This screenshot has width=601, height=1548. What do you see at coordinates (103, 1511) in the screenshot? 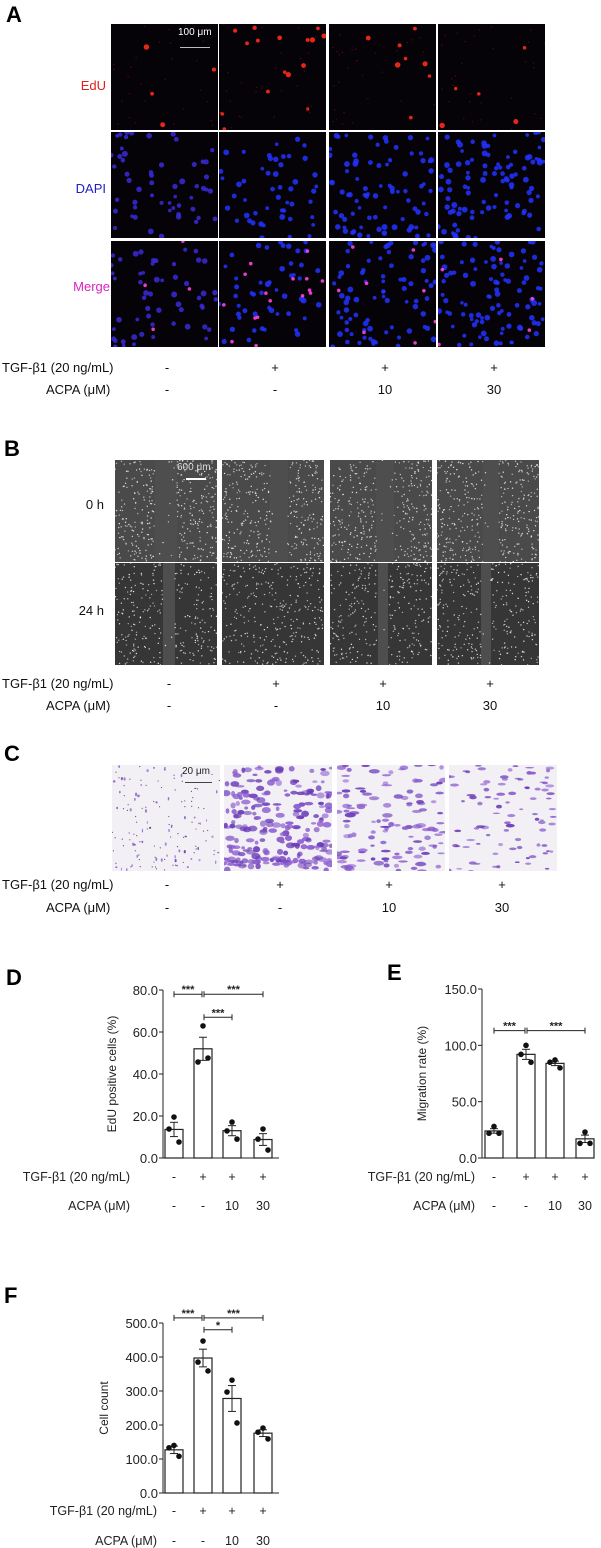
I see `chart-f-tgf-label: TGF-β1 (20 ng/mL)` at bounding box center [103, 1511].